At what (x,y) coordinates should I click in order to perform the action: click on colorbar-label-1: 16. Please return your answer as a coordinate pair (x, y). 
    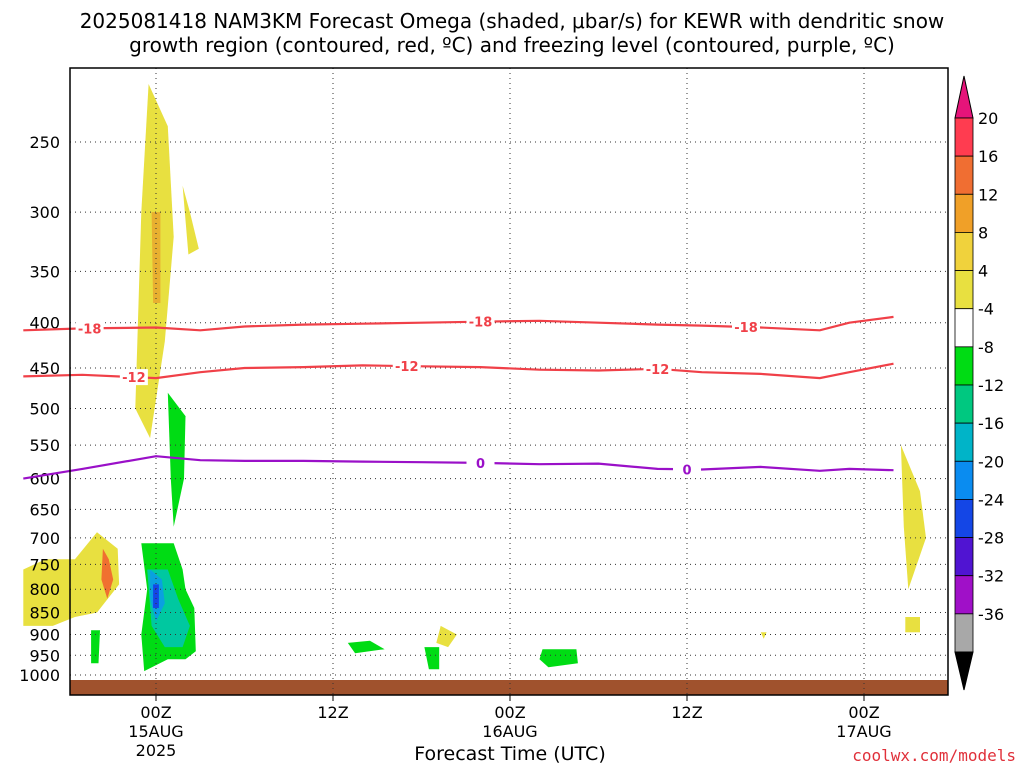
    Looking at the image, I should click on (988, 156).